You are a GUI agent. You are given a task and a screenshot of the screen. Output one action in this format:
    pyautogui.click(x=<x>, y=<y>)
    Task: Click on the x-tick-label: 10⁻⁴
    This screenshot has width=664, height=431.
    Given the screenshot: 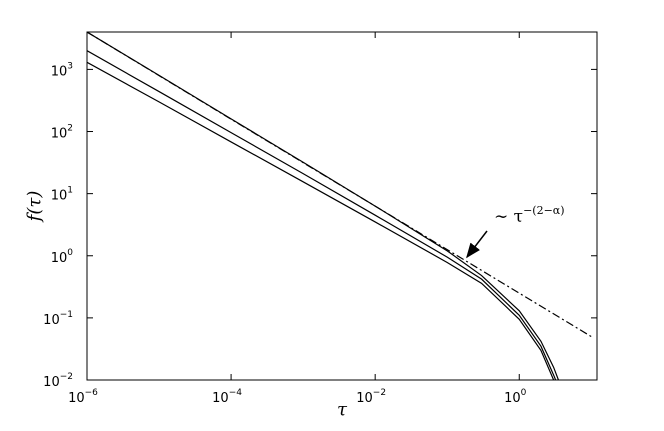 What is the action you would take?
    pyautogui.click(x=227, y=397)
    